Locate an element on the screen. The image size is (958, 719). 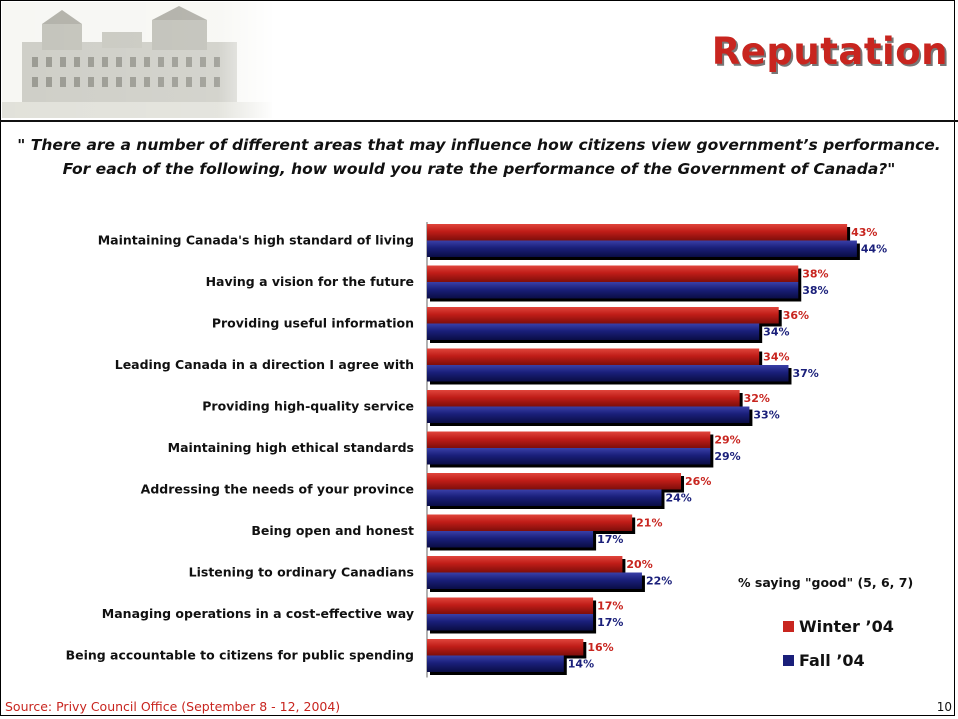
data-label-winter: 34% is located at coordinates (776, 357).